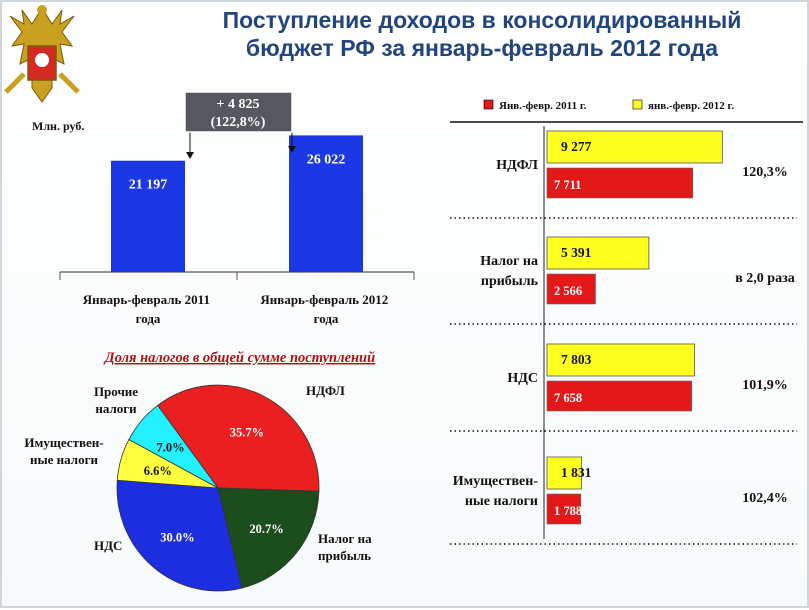 The height and width of the screenshot is (610, 809). I want to click on value-2011-vat: 7 658, so click(568, 398).